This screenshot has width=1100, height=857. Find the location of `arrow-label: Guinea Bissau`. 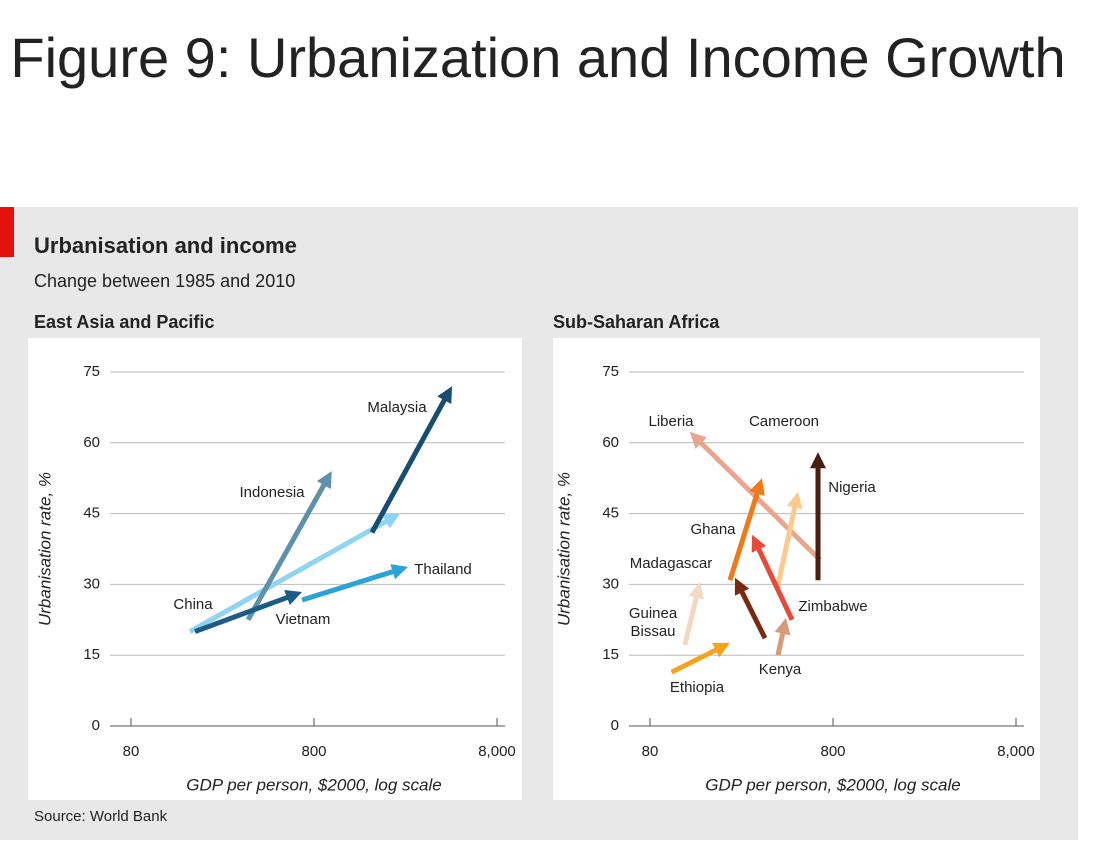

arrow-label: Guinea Bissau is located at coordinates (653, 622).